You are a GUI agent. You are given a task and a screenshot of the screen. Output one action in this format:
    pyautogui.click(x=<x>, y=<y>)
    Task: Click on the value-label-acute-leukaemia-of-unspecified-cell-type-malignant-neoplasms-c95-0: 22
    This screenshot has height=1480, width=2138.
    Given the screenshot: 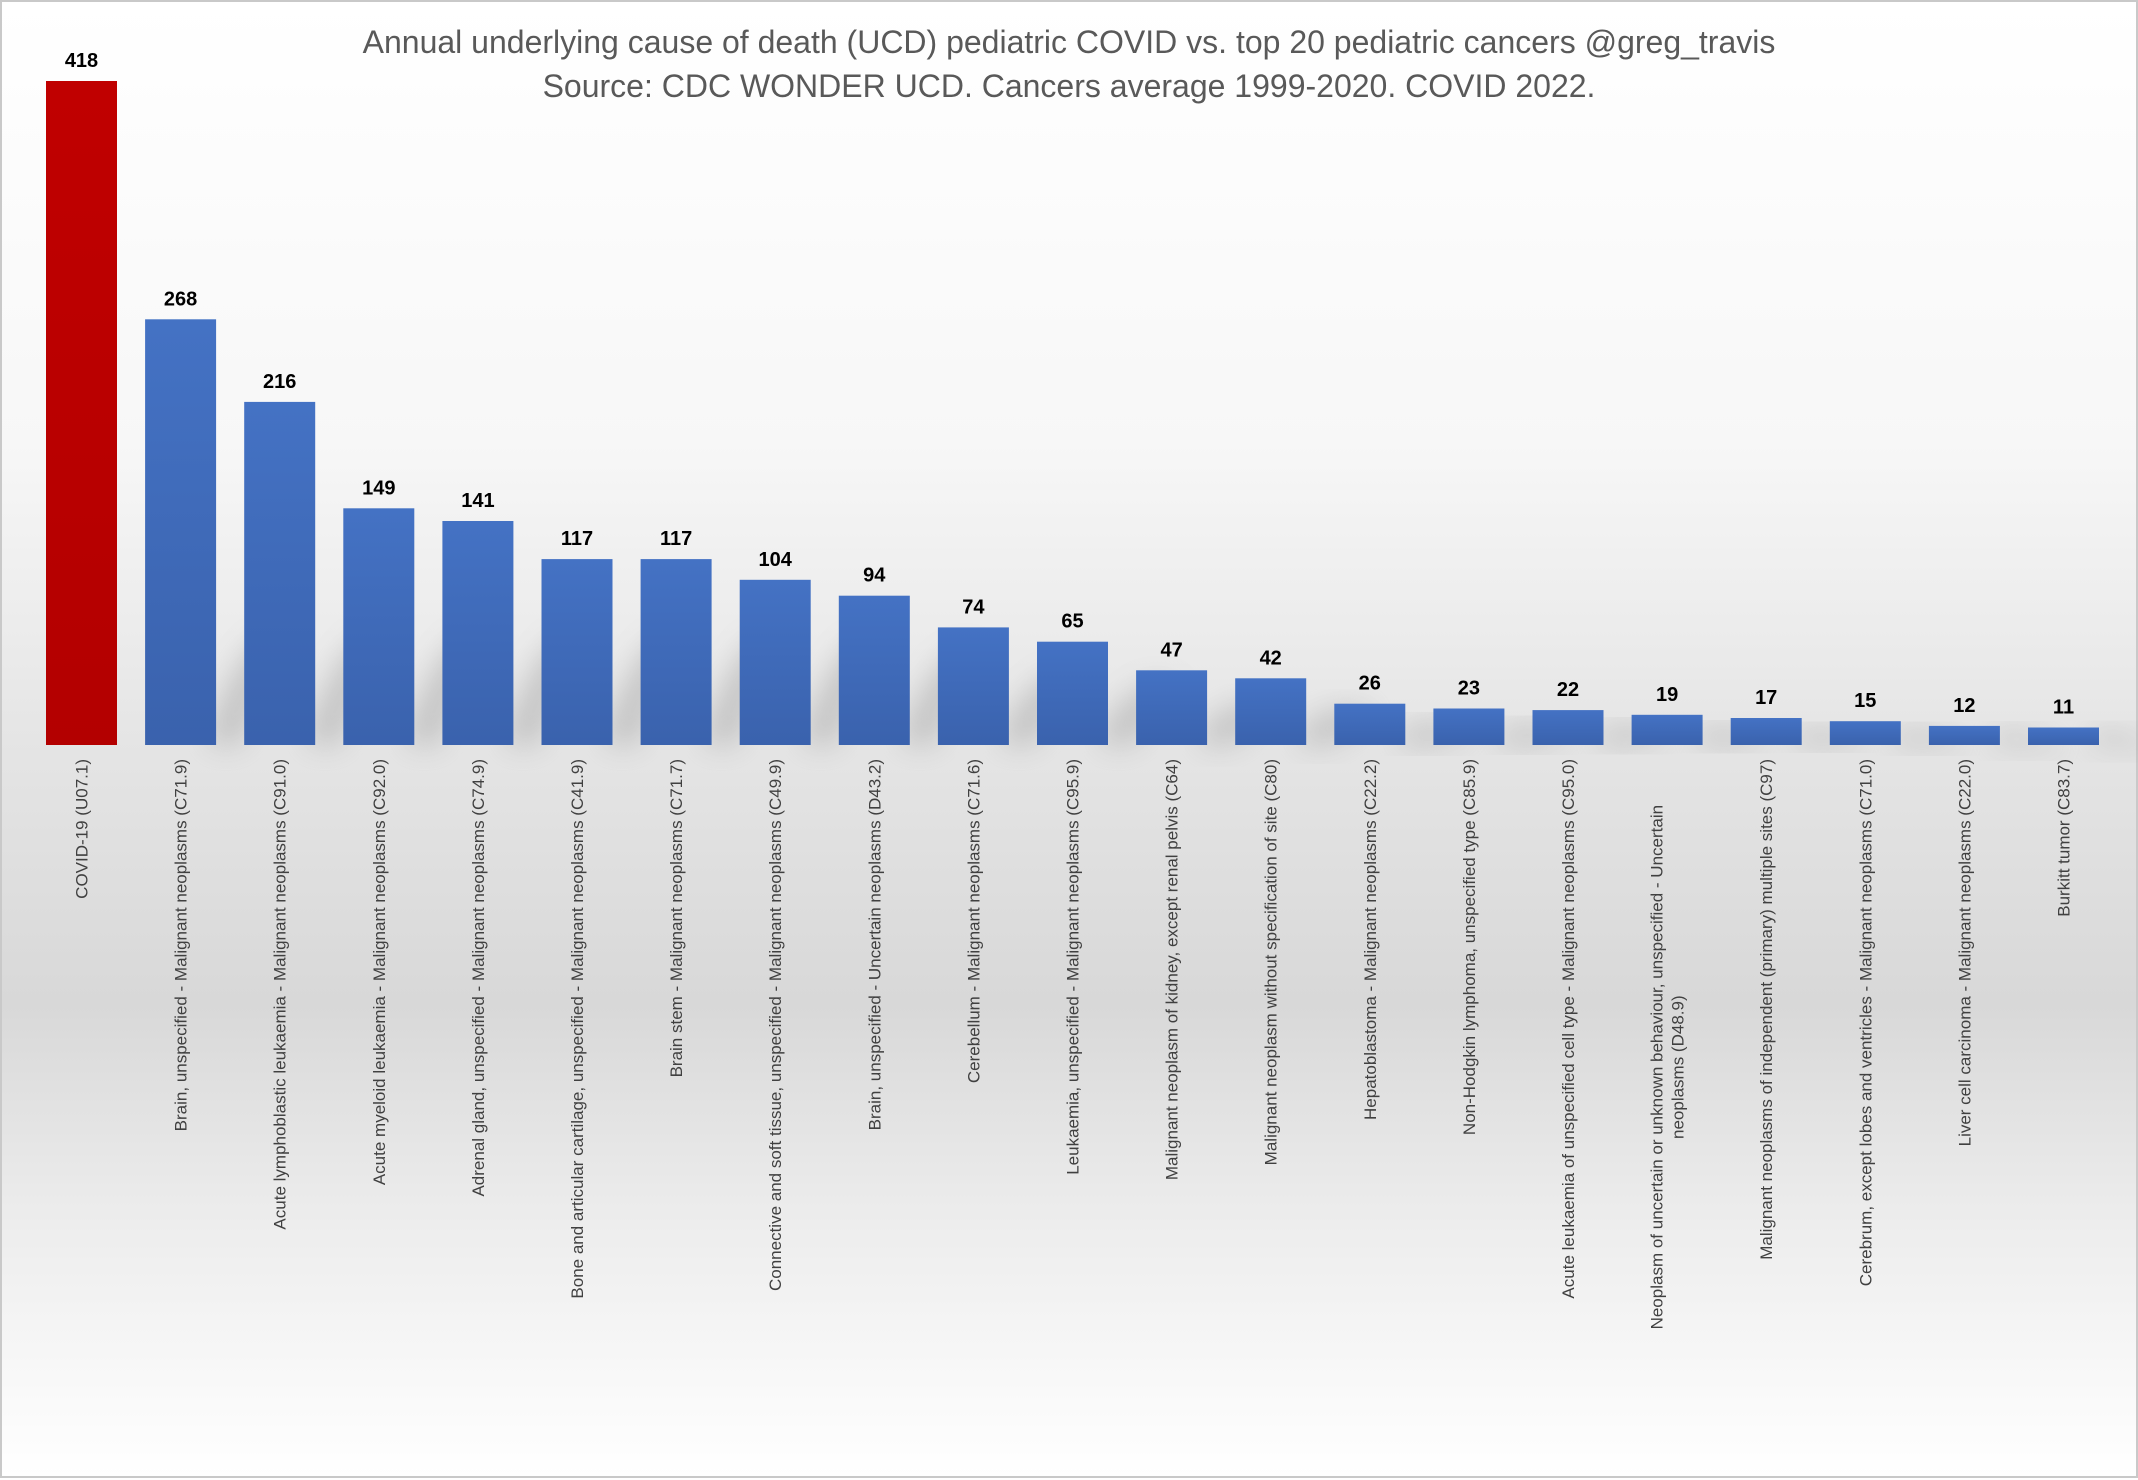 What is the action you would take?
    pyautogui.click(x=1568, y=690)
    